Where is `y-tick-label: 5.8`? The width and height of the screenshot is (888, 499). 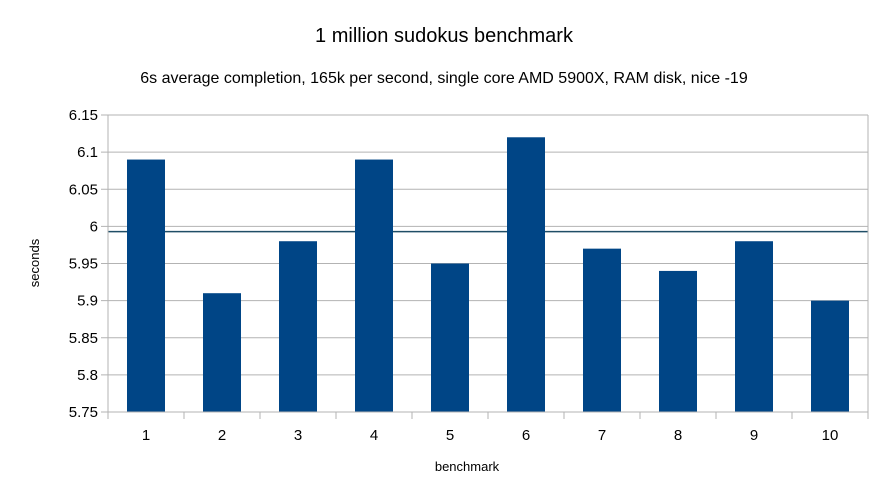
y-tick-label: 5.8 is located at coordinates (87, 375).